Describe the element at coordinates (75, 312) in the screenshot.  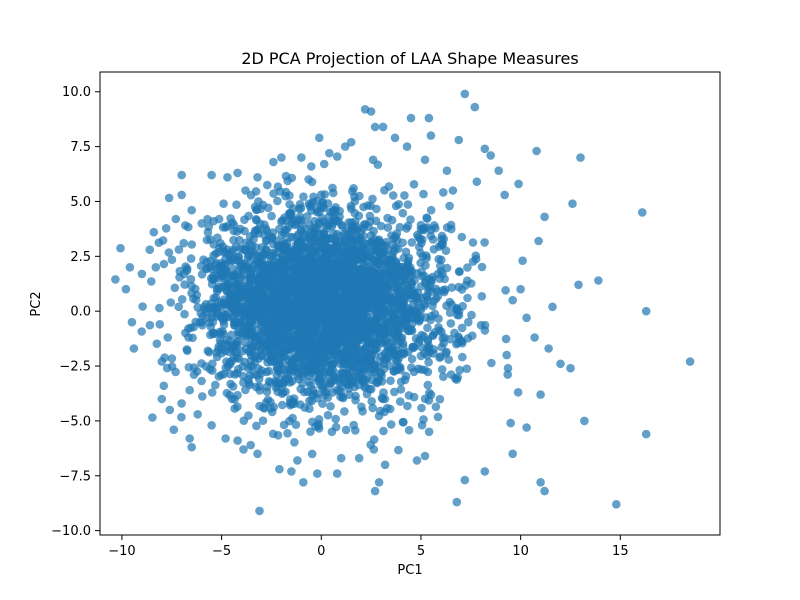
I see `y-axis-ticks: −10.0 −7.5 −5.0 −2.5 0.0 2.5 5.0 7.5 10.0` at that location.